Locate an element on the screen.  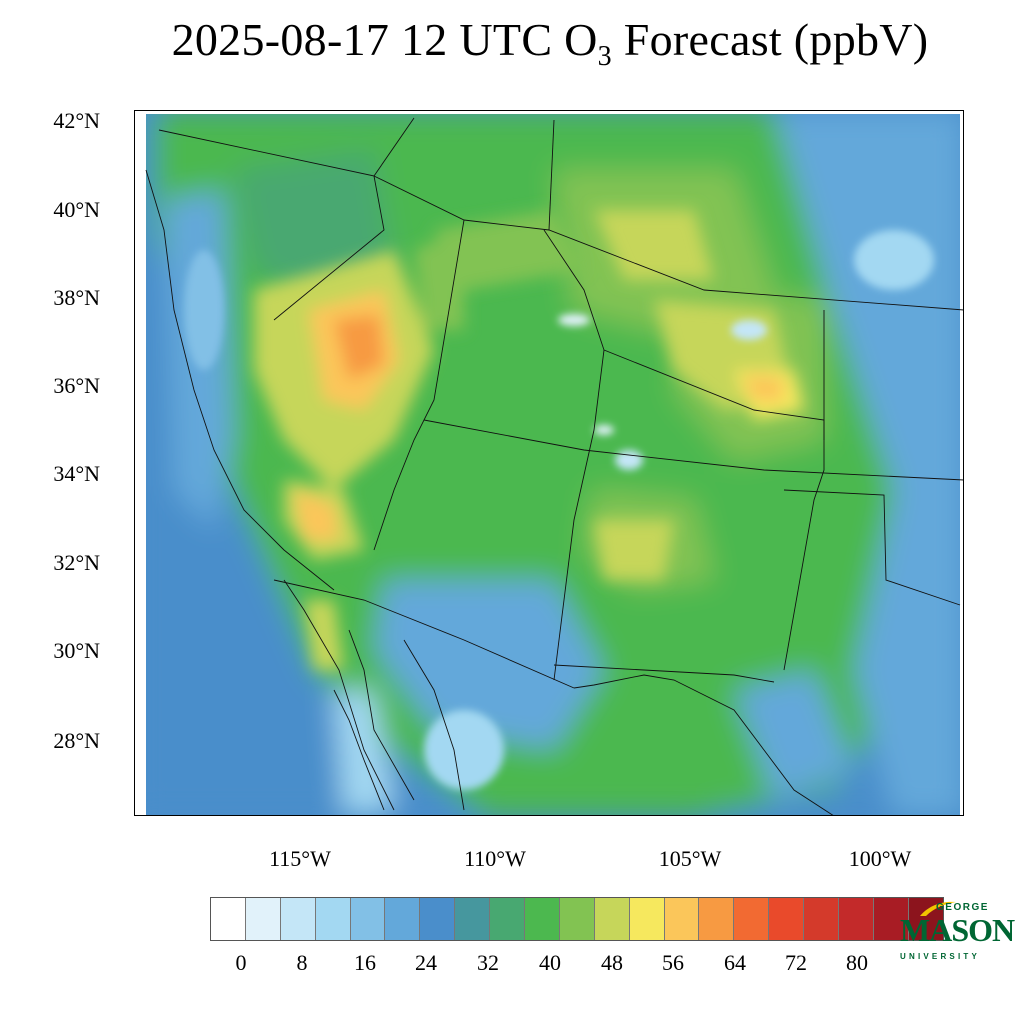
colorbar-label-64: 64 is located at coordinates (735, 962).